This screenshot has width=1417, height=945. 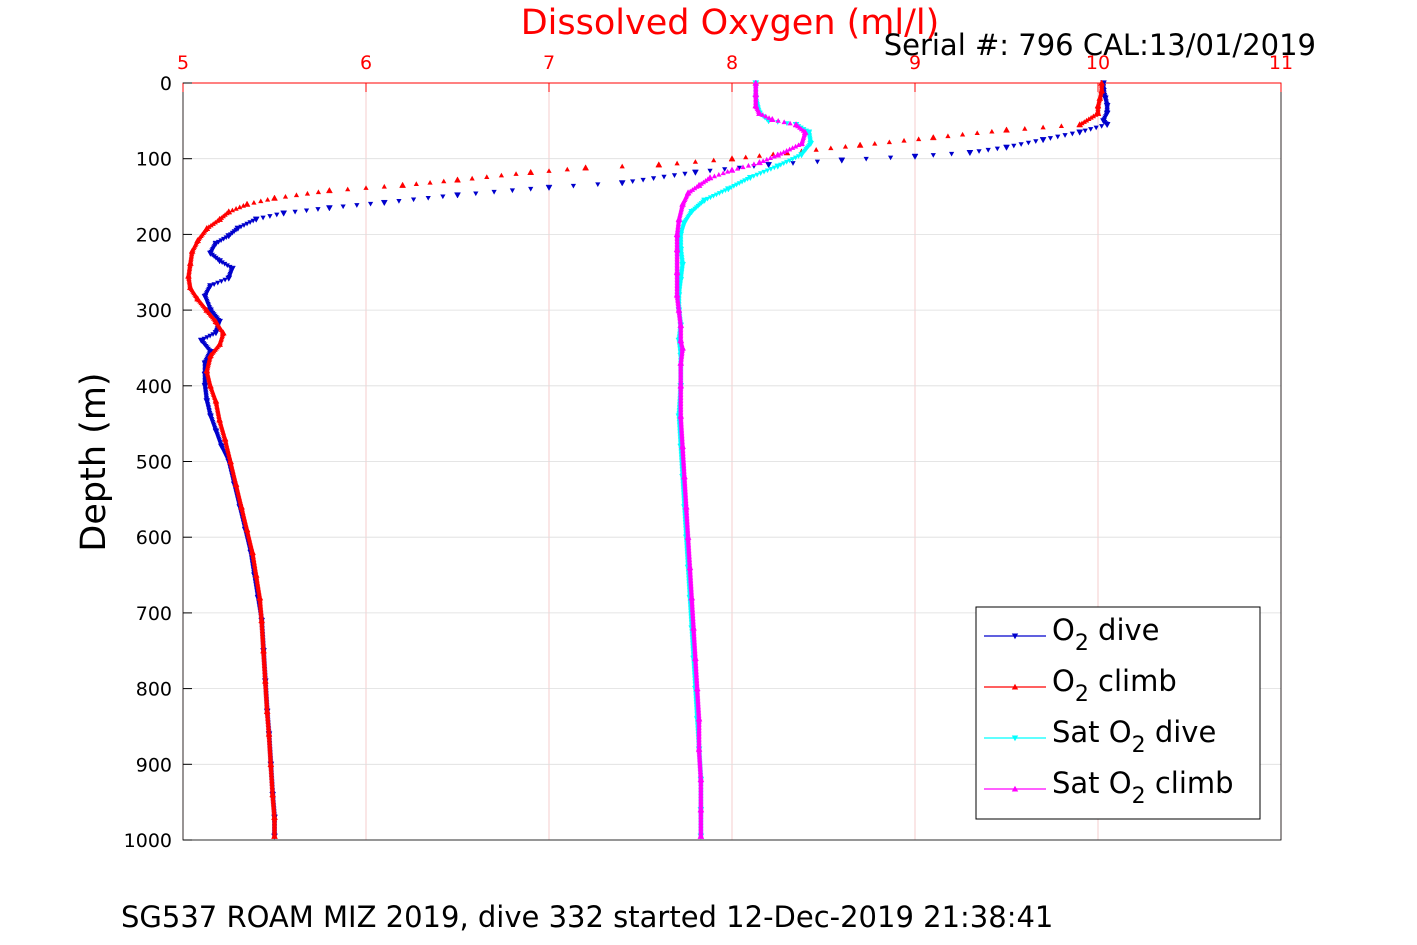 I want to click on x-tick-label: 11, so click(x=1281, y=63).